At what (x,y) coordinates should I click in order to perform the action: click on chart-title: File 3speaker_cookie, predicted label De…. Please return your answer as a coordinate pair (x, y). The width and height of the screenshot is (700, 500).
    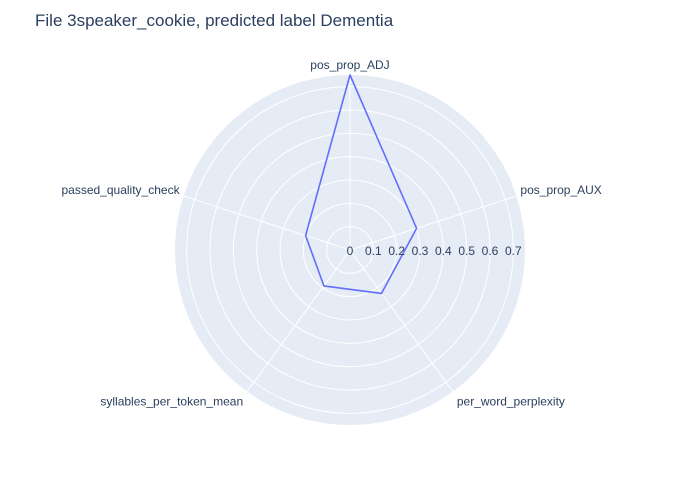
    Looking at the image, I should click on (214, 20).